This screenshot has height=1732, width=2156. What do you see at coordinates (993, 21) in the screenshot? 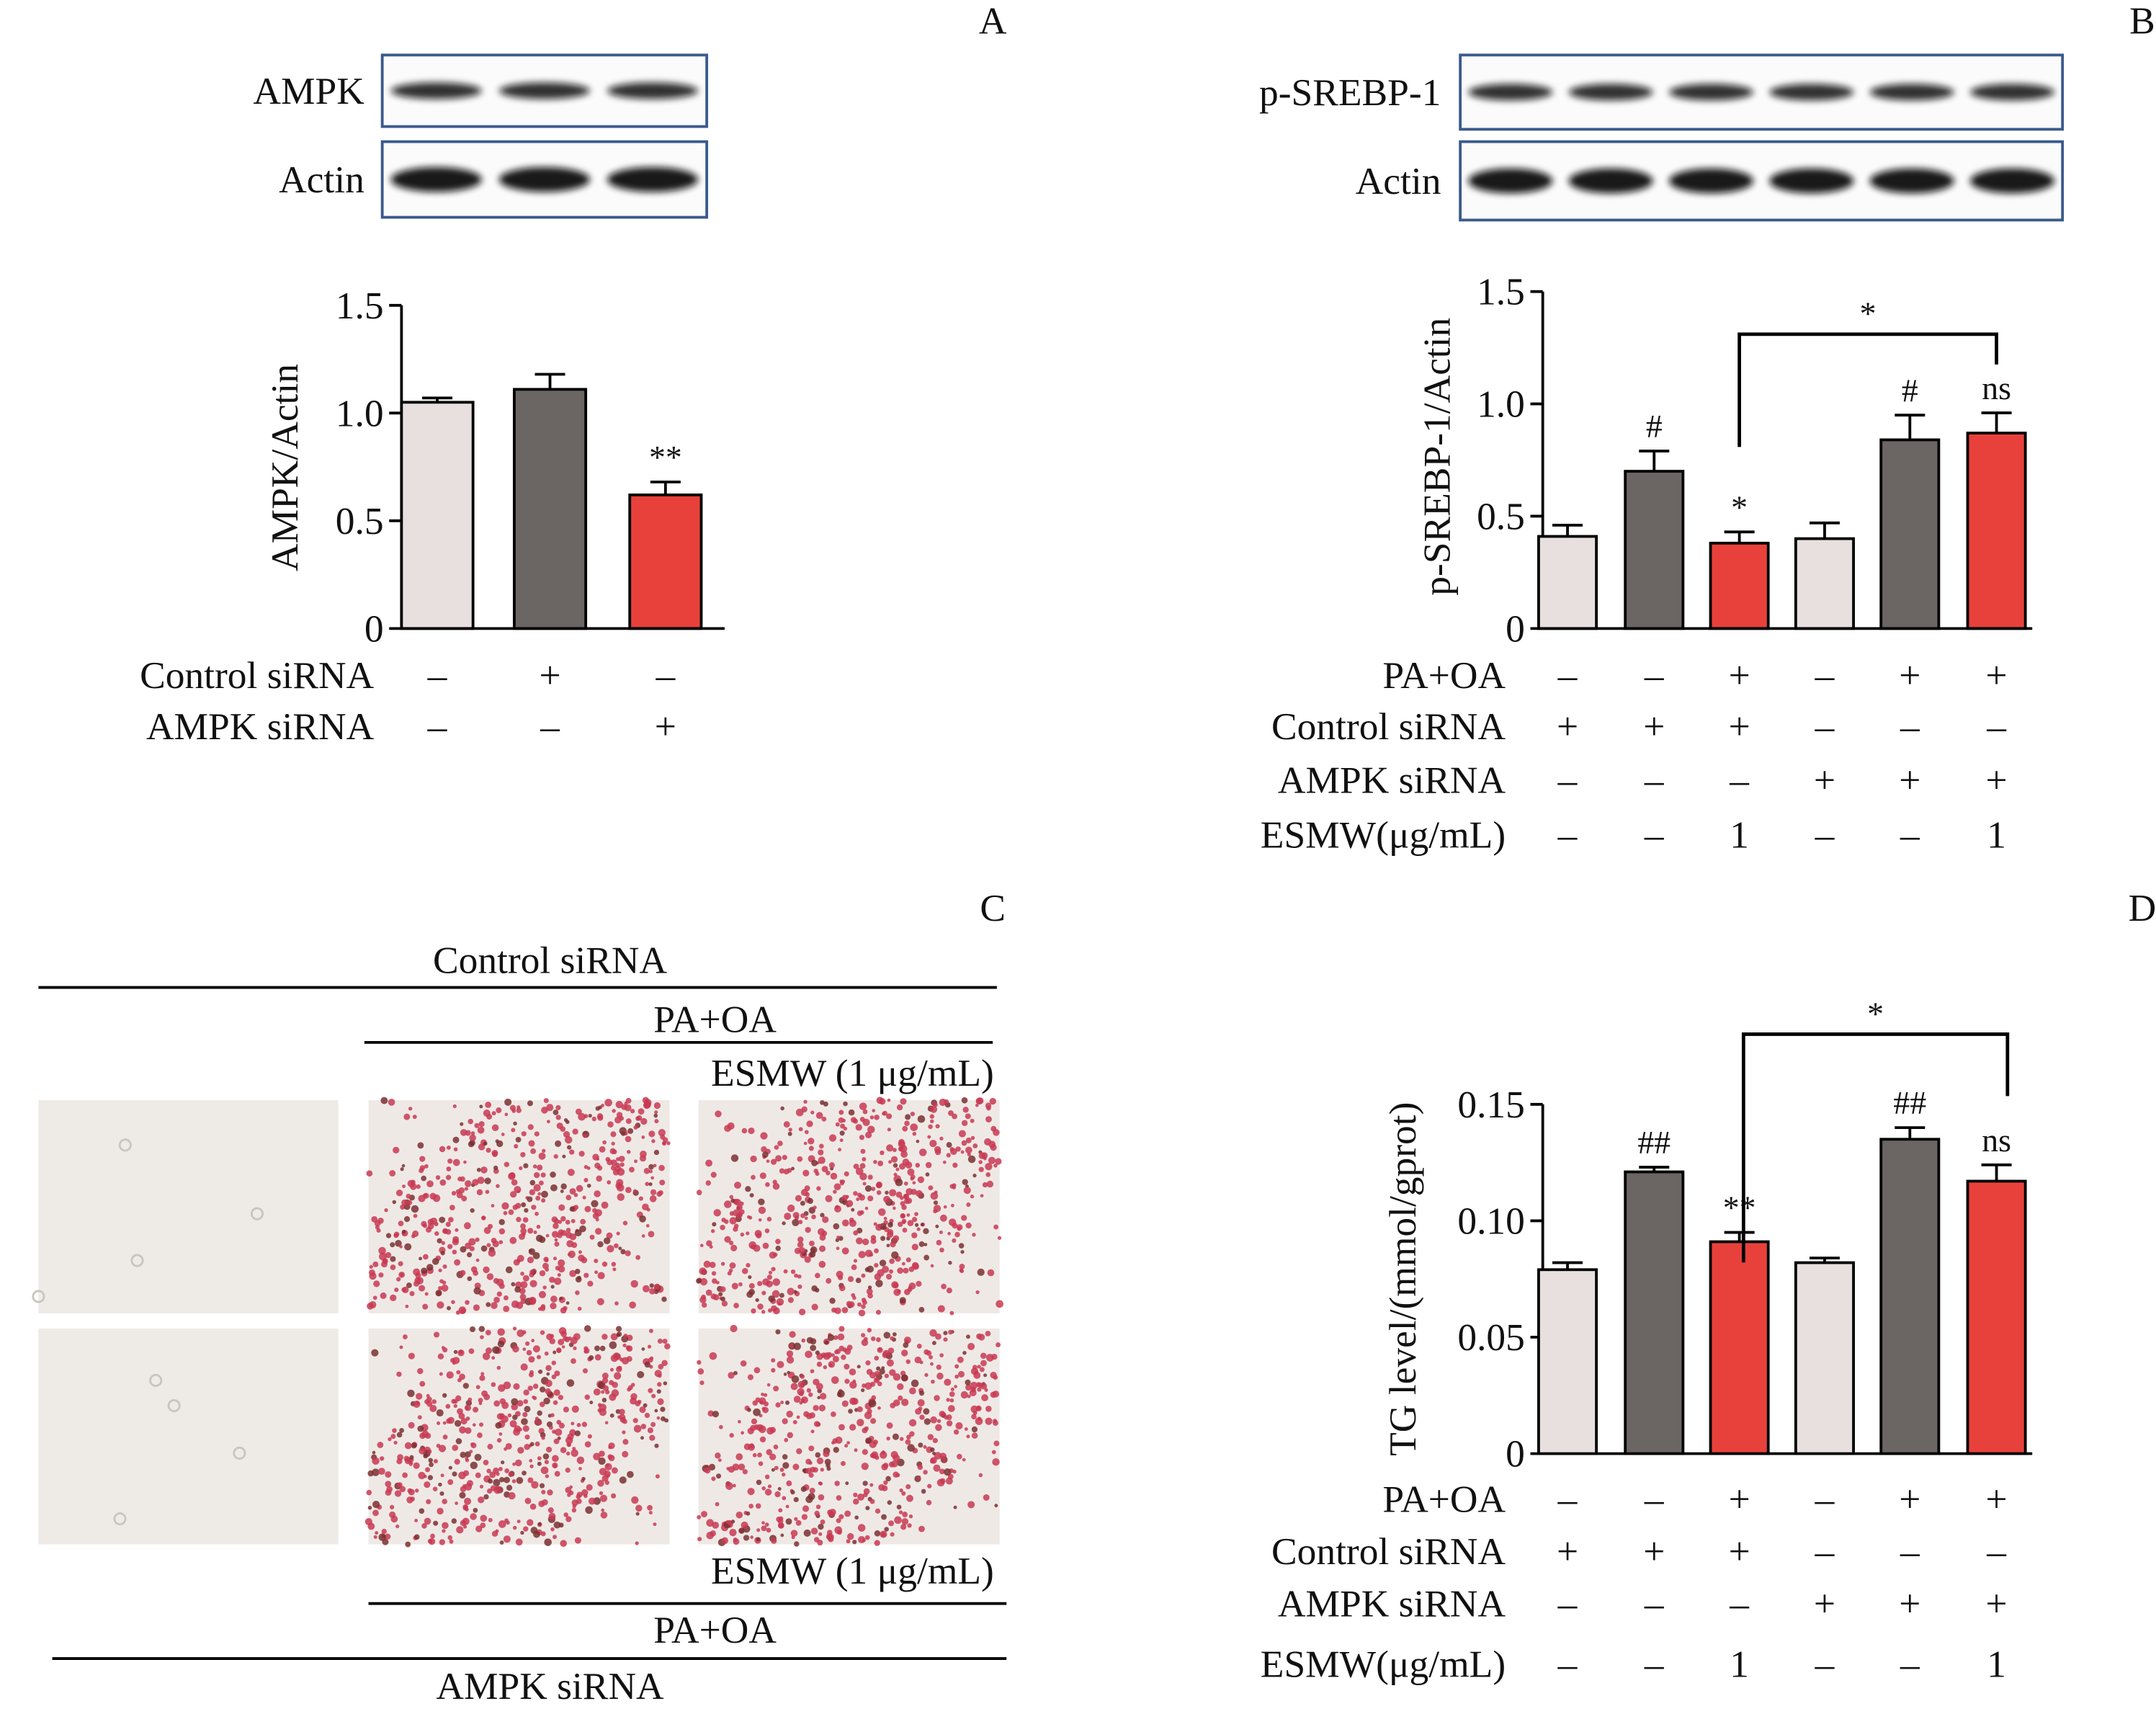
I see `panel-letter: A` at bounding box center [993, 21].